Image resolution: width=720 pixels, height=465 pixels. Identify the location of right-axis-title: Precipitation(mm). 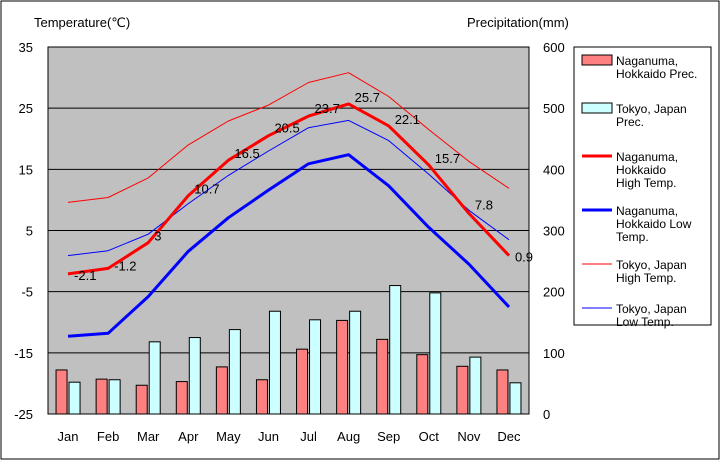
(518, 22).